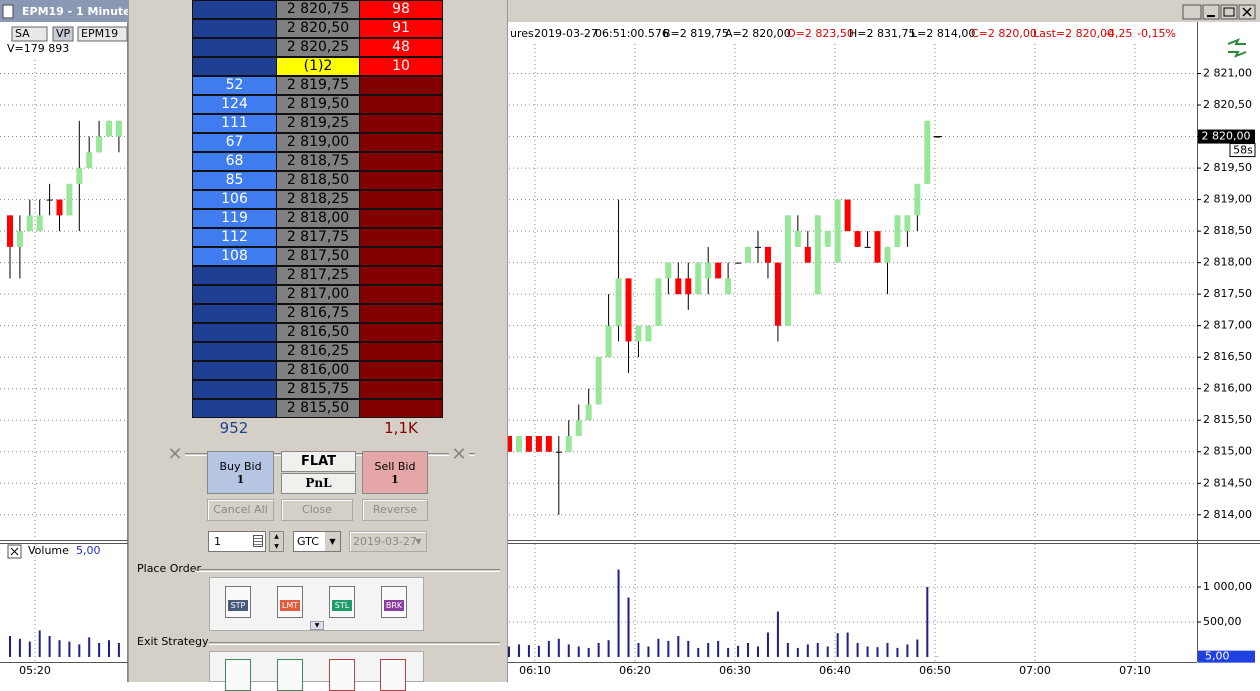 This screenshot has width=1260, height=691. Describe the element at coordinates (342, 602) in the screenshot. I see `order-type-icon: STL` at that location.